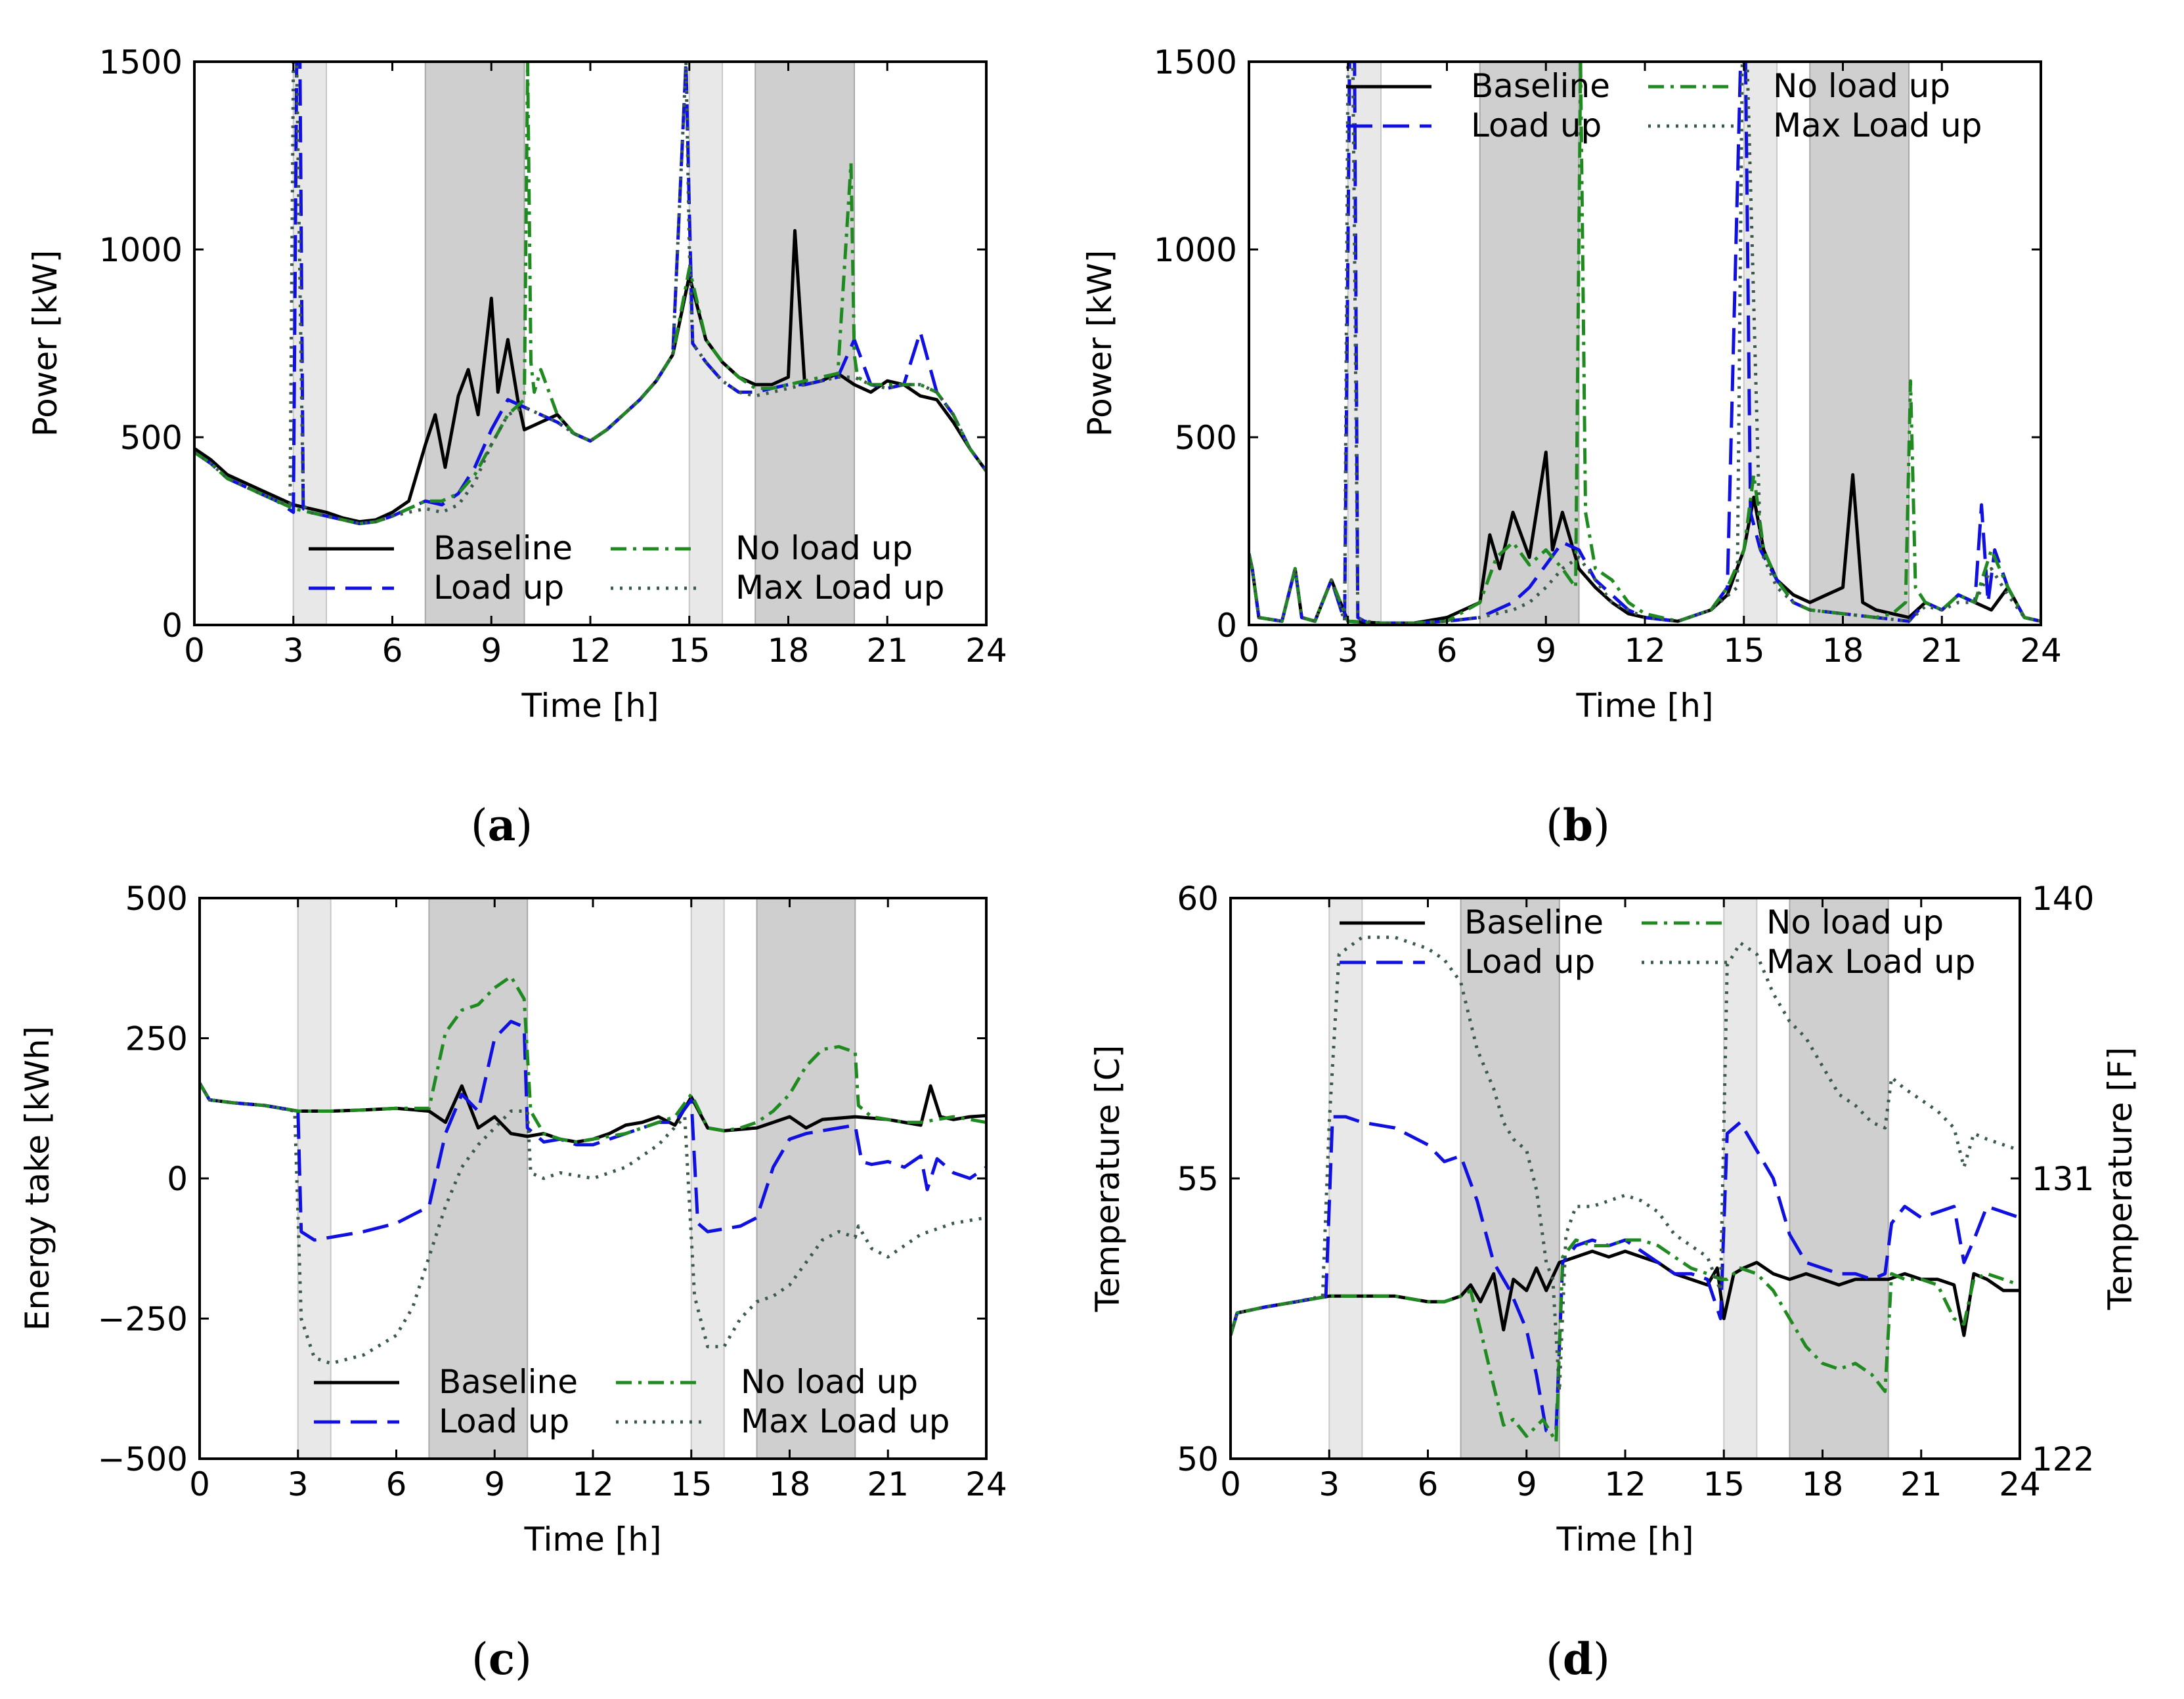 The width and height of the screenshot is (2184, 1699). Describe the element at coordinates (143, 1459) in the screenshot. I see `y-tick-label: −500` at that location.